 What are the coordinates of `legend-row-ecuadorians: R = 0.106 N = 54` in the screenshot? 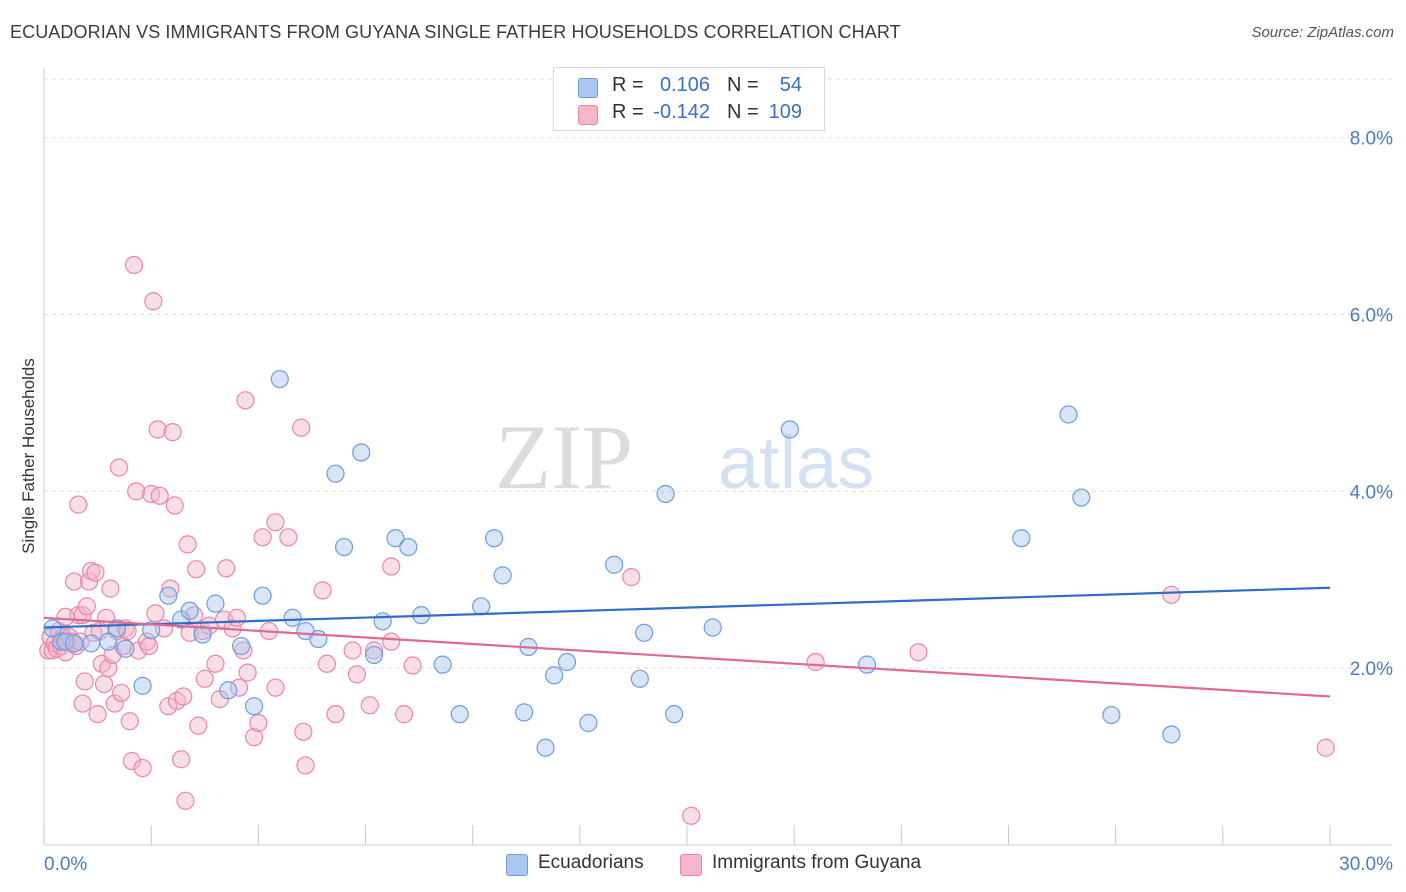 It's located at (689, 87).